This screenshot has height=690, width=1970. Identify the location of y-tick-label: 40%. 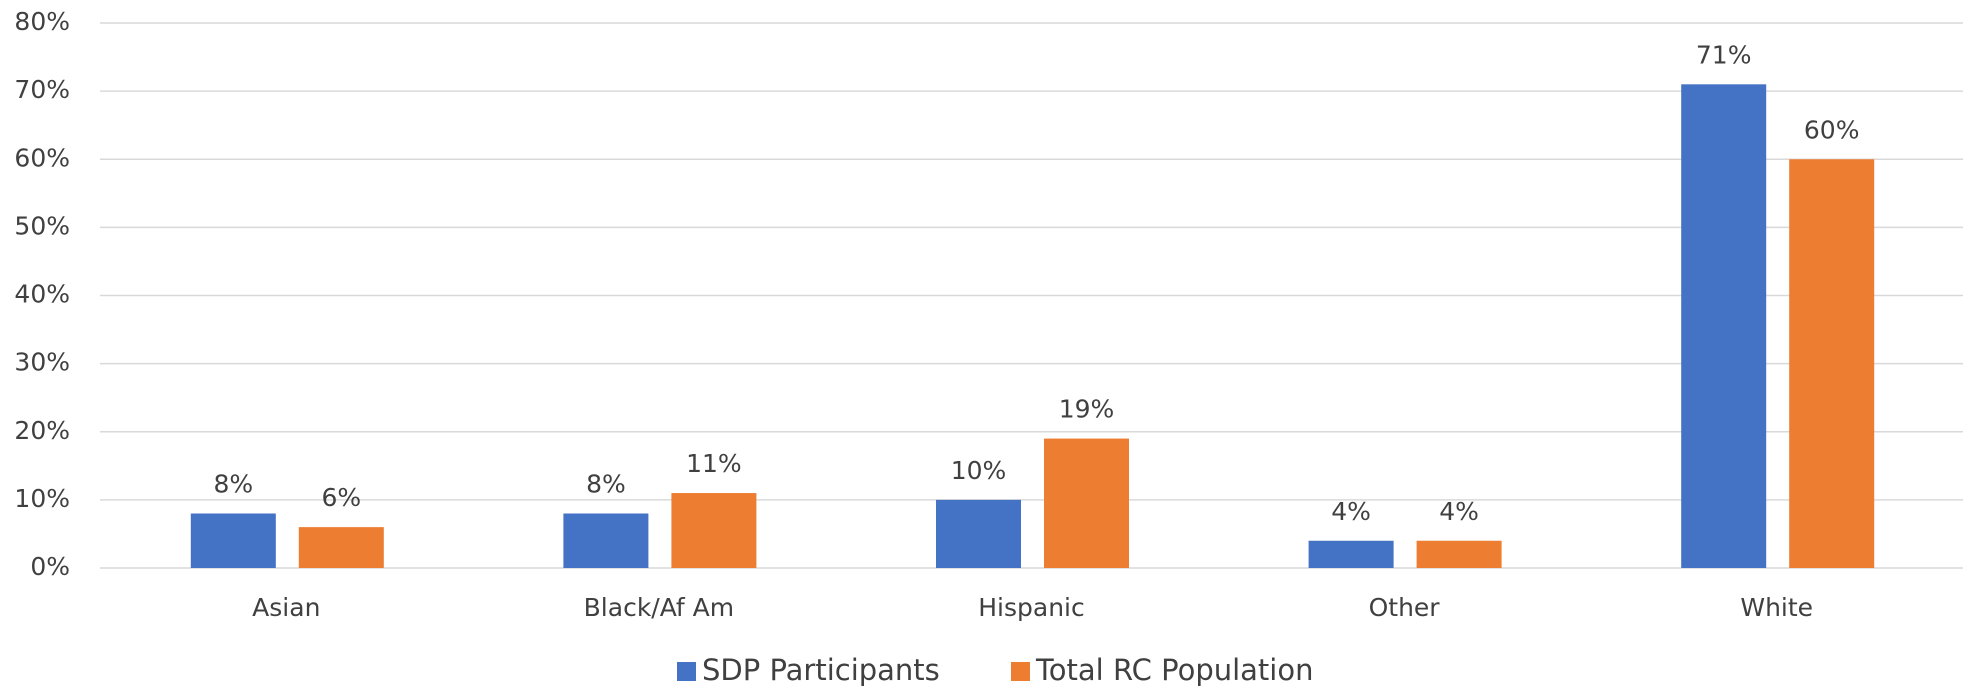
(42, 294).